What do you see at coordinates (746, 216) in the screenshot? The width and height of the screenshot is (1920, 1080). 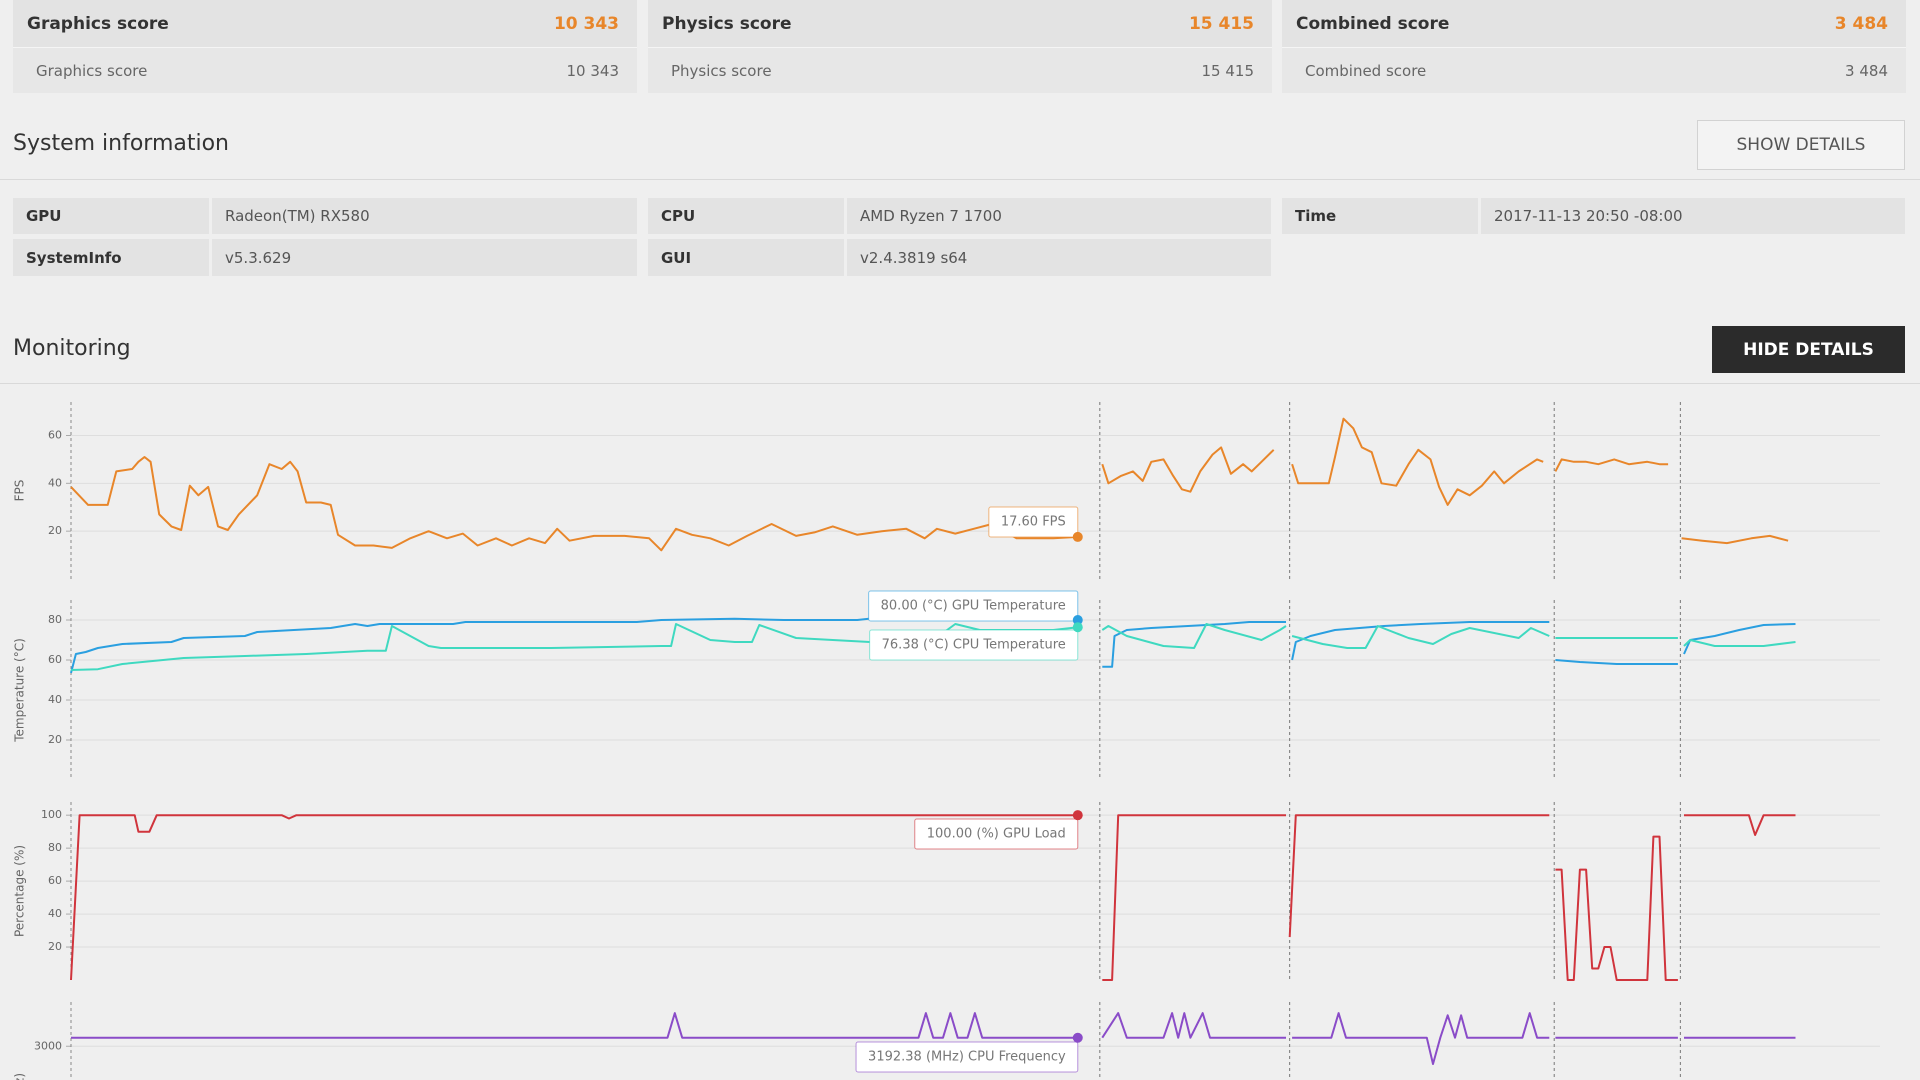 I see `info-label: CPU` at bounding box center [746, 216].